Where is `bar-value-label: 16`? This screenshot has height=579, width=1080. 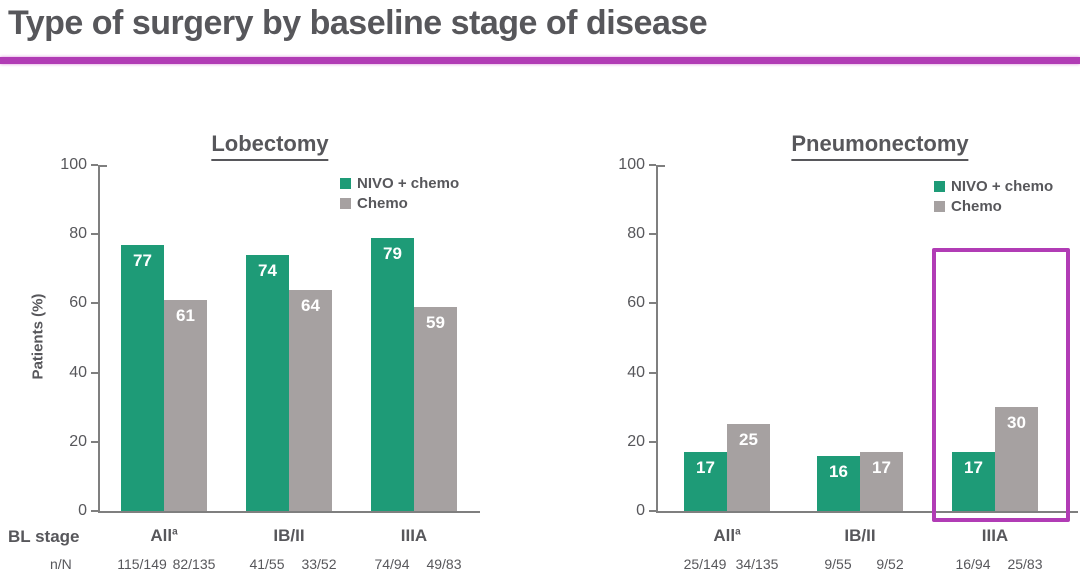 bar-value-label: 16 is located at coordinates (838, 471).